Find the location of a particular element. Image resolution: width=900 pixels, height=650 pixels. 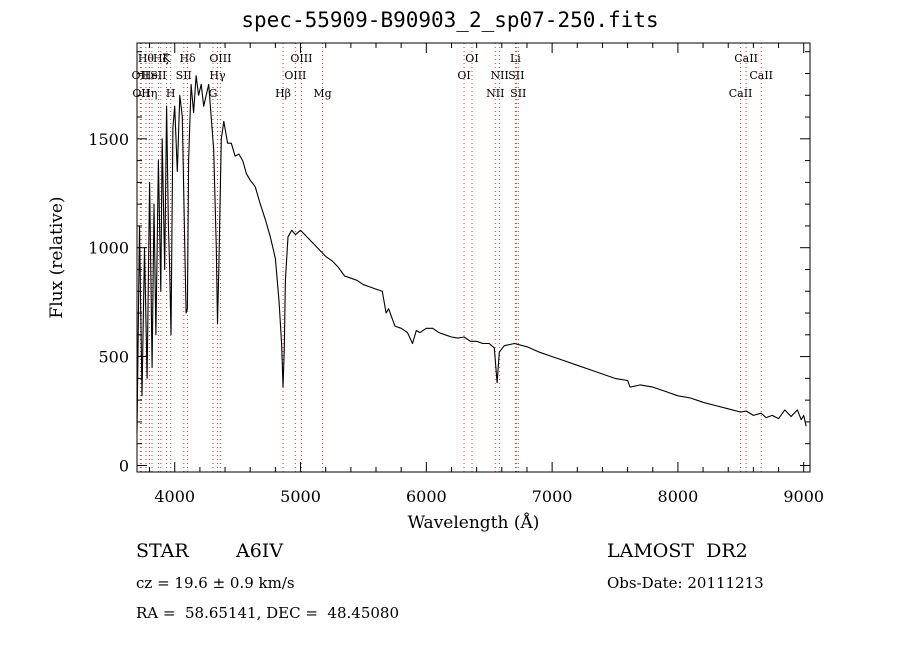

obs-date-text: Obs-Date: 20111213 is located at coordinates (685, 583).